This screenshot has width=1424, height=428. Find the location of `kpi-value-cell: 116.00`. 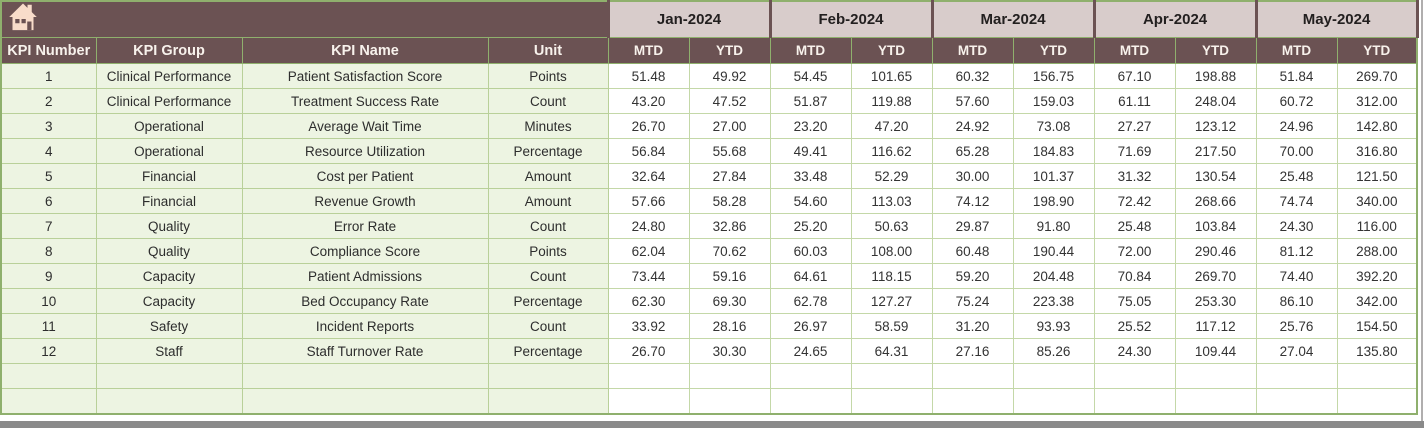

kpi-value-cell: 116.00 is located at coordinates (1377, 226).